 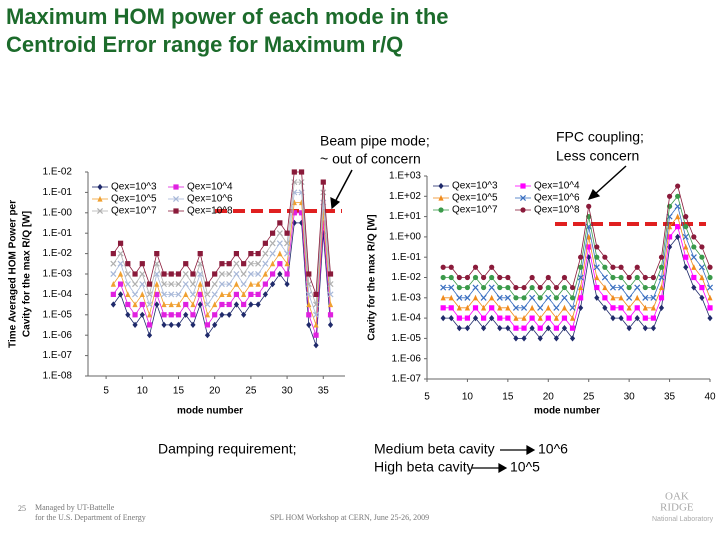 I want to click on note: Beam pipe mode;, so click(x=375, y=141).